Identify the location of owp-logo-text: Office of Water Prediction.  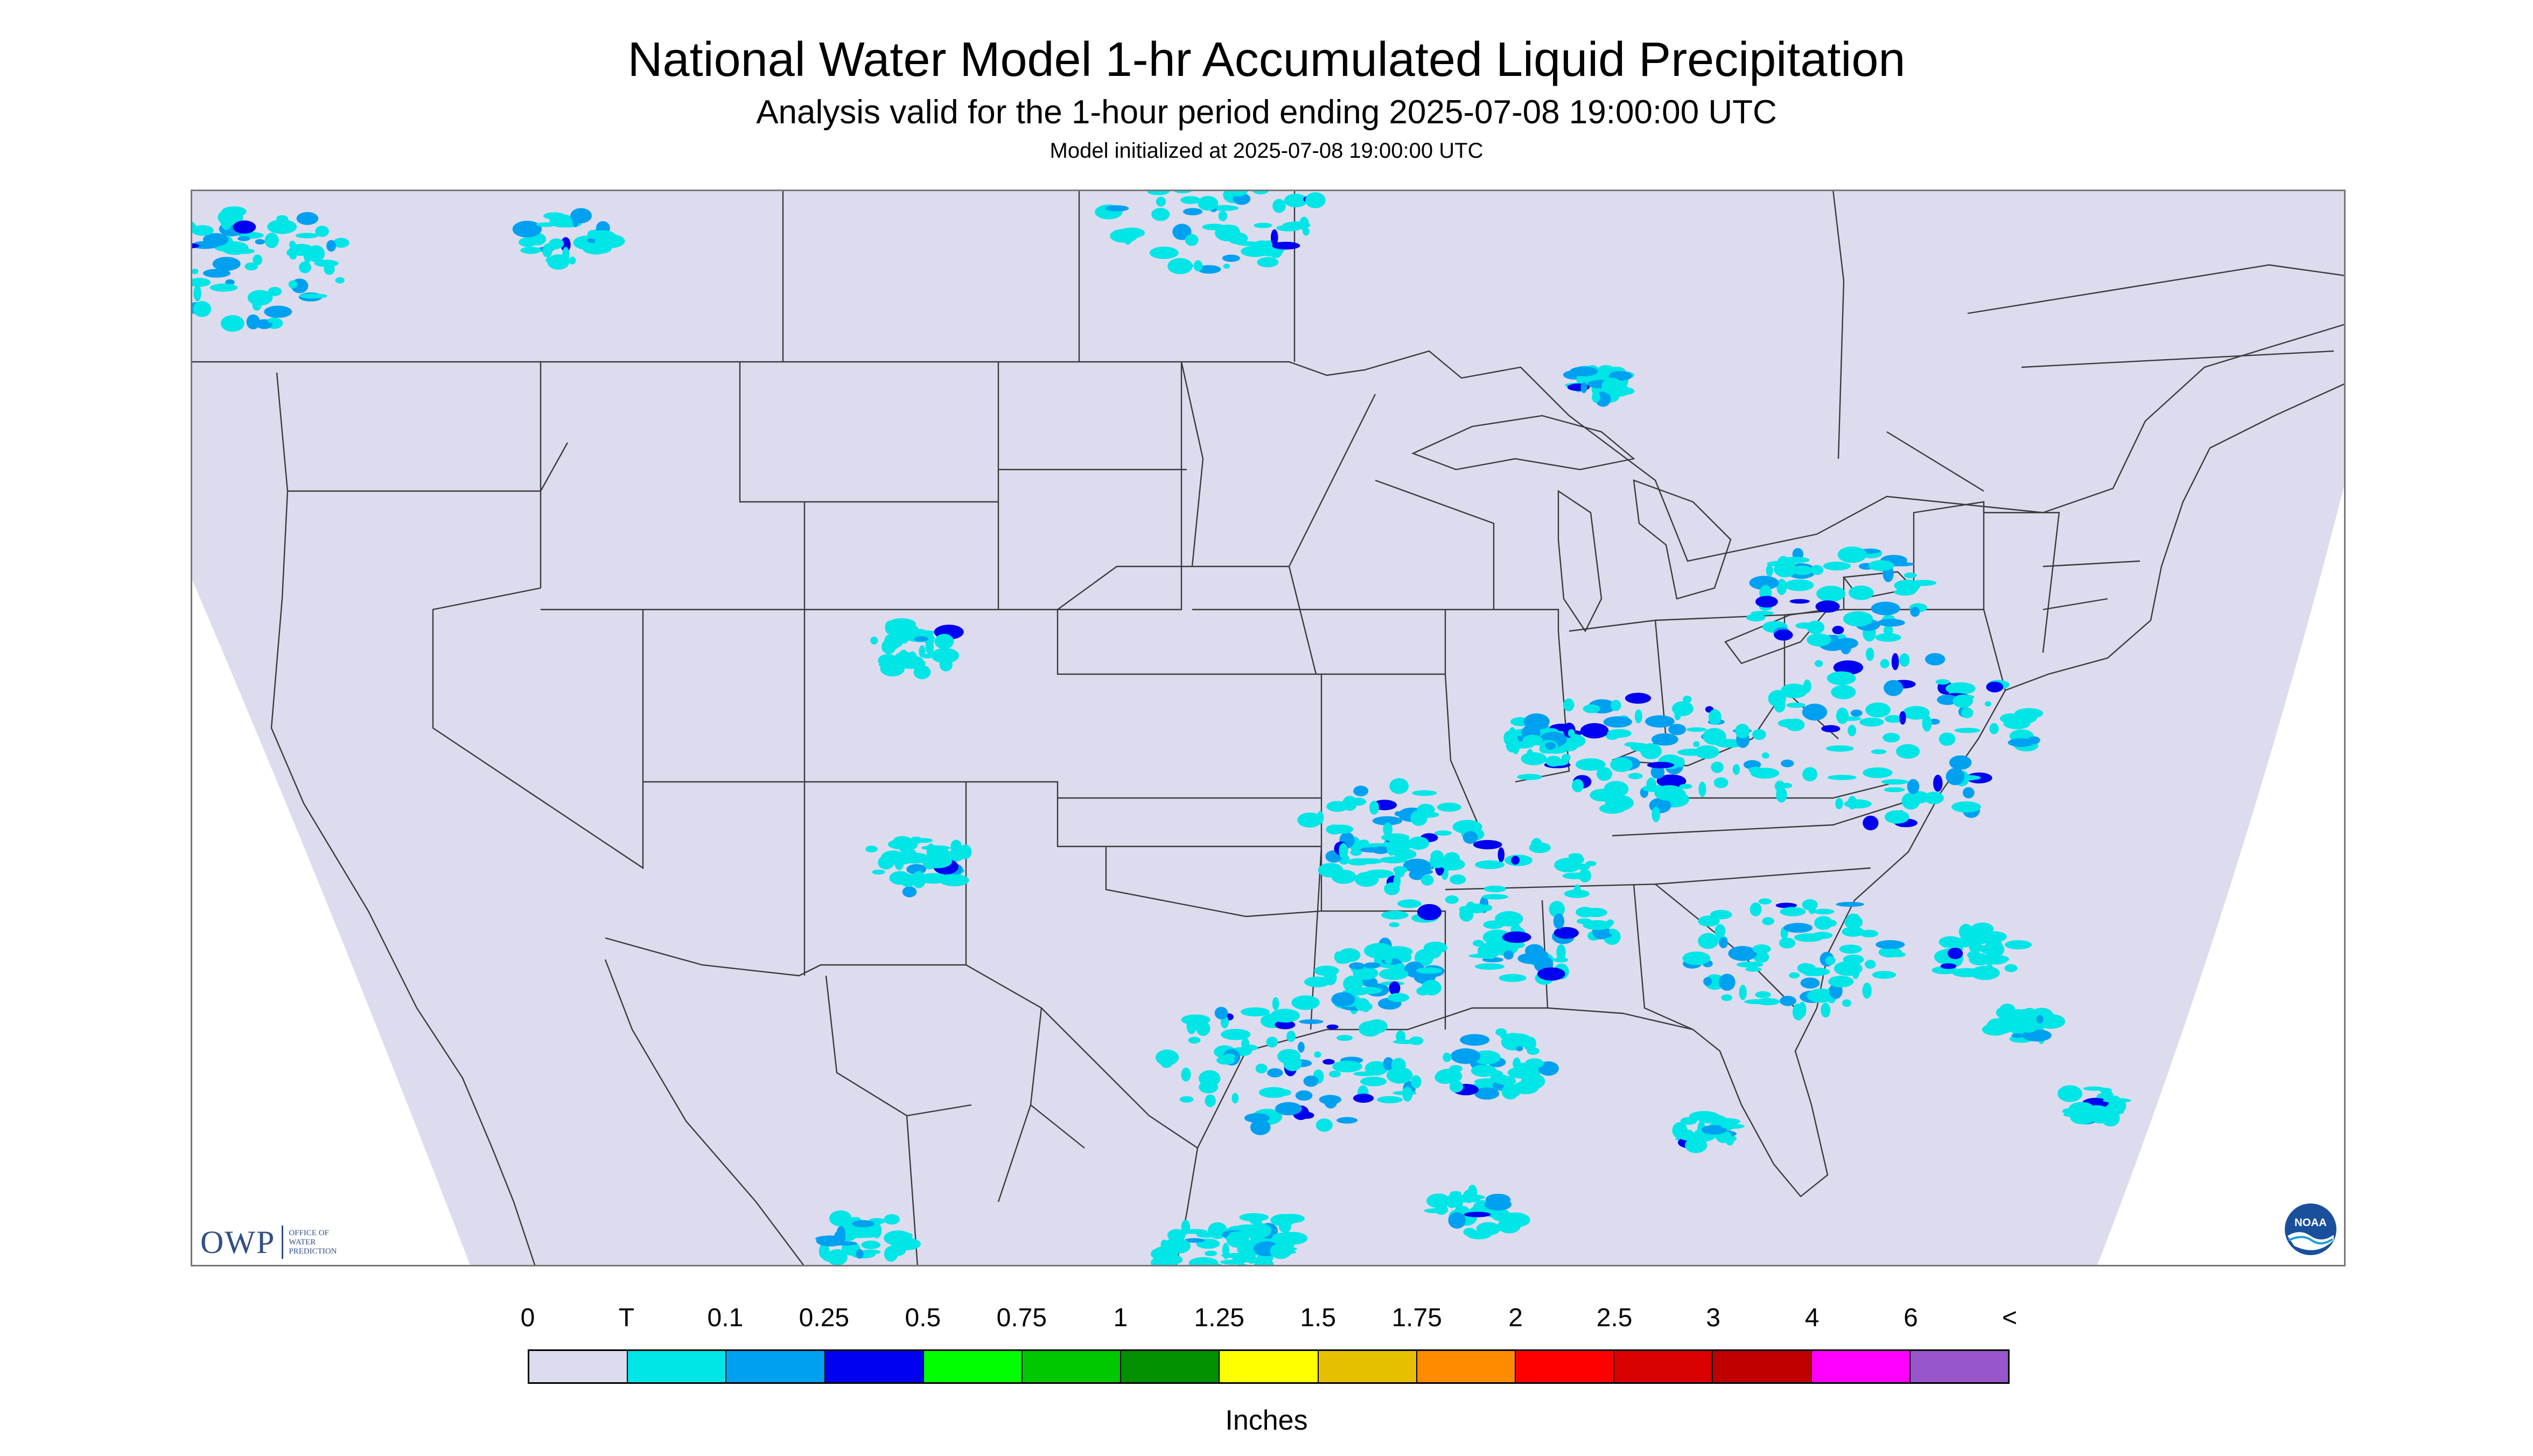
(313, 1242).